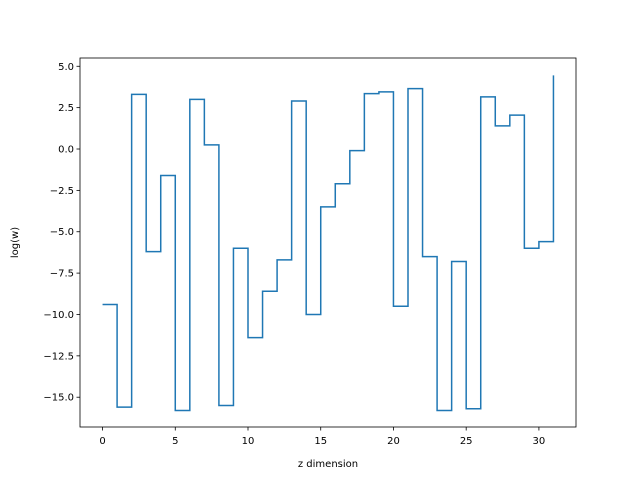  What do you see at coordinates (539, 441) in the screenshot?
I see `x-tick-label: 30` at bounding box center [539, 441].